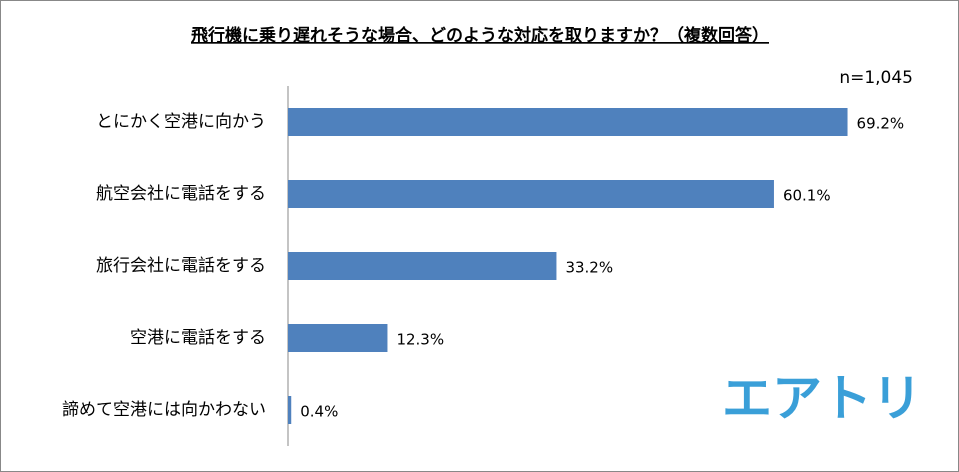 The height and width of the screenshot is (472, 959). What do you see at coordinates (881, 124) in the screenshot?
I see `value-label: 69.2%` at bounding box center [881, 124].